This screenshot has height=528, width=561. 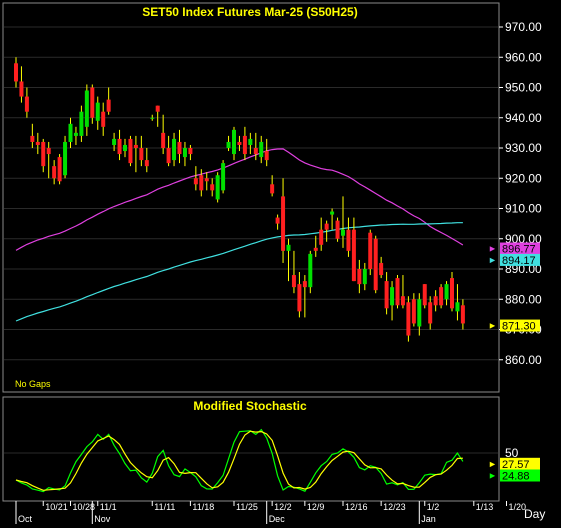 I want to click on x-tick-label: 12/16, so click(x=356, y=507).